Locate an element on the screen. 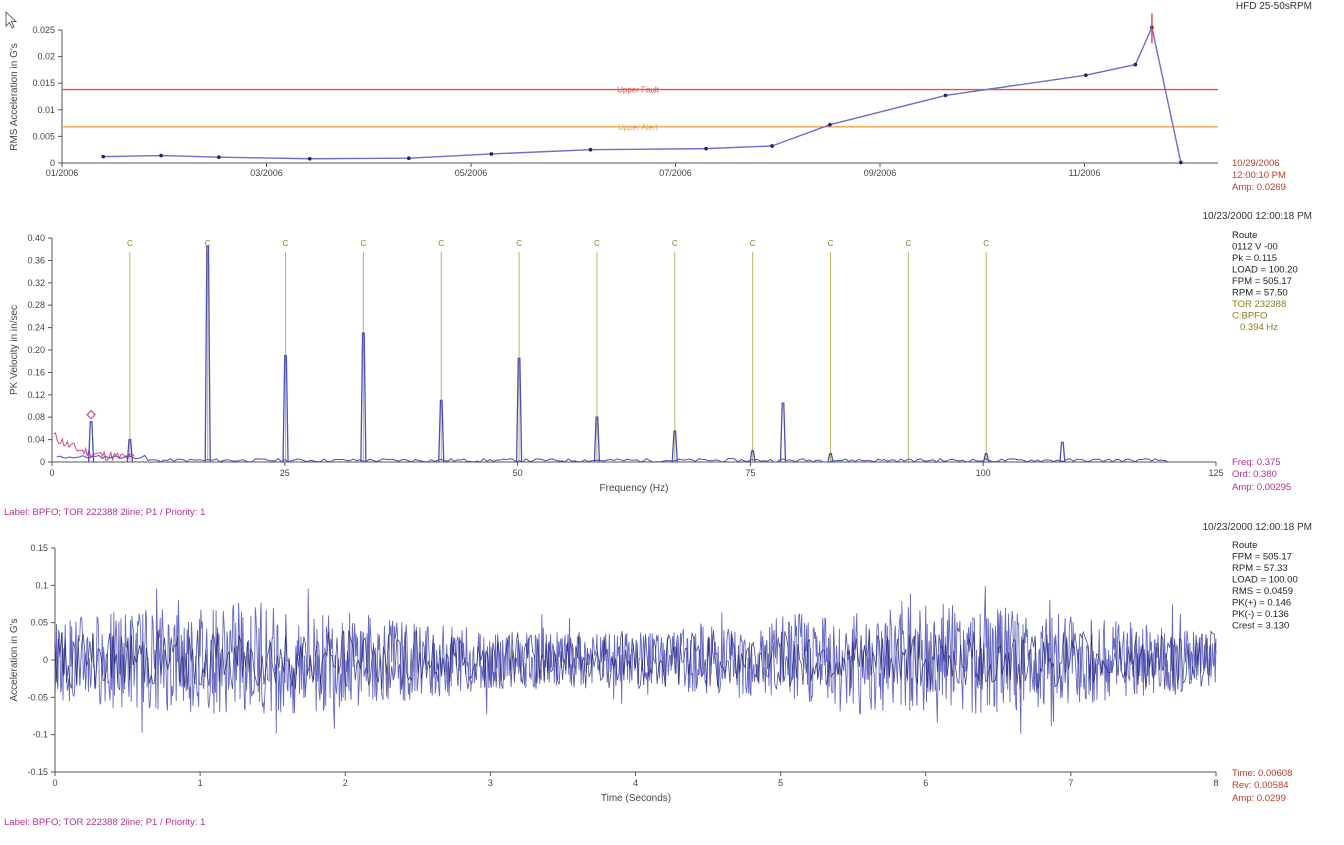 The width and height of the screenshot is (1344, 845). trend-y-tick-label: 0.005 is located at coordinates (43, 136).